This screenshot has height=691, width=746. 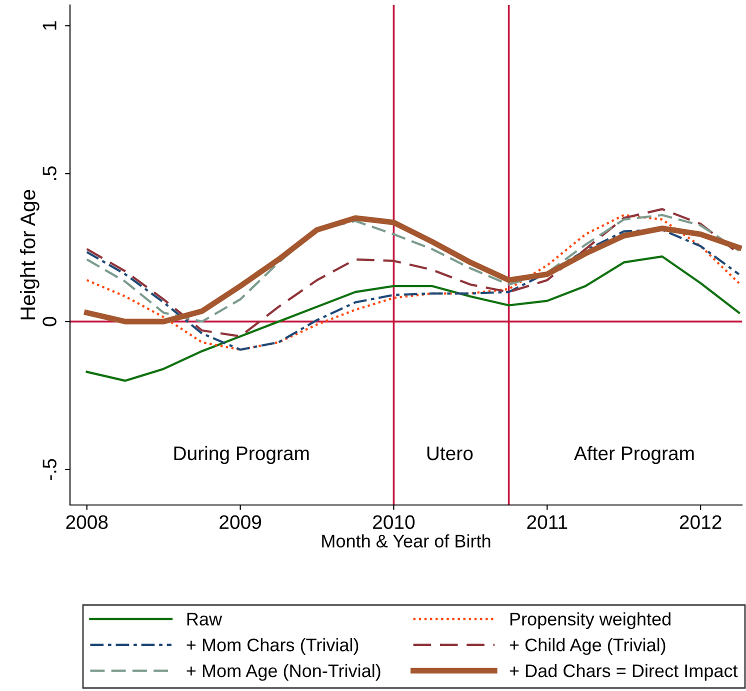 What do you see at coordinates (30, 255) in the screenshot?
I see `y-axis-title: Height for Age` at bounding box center [30, 255].